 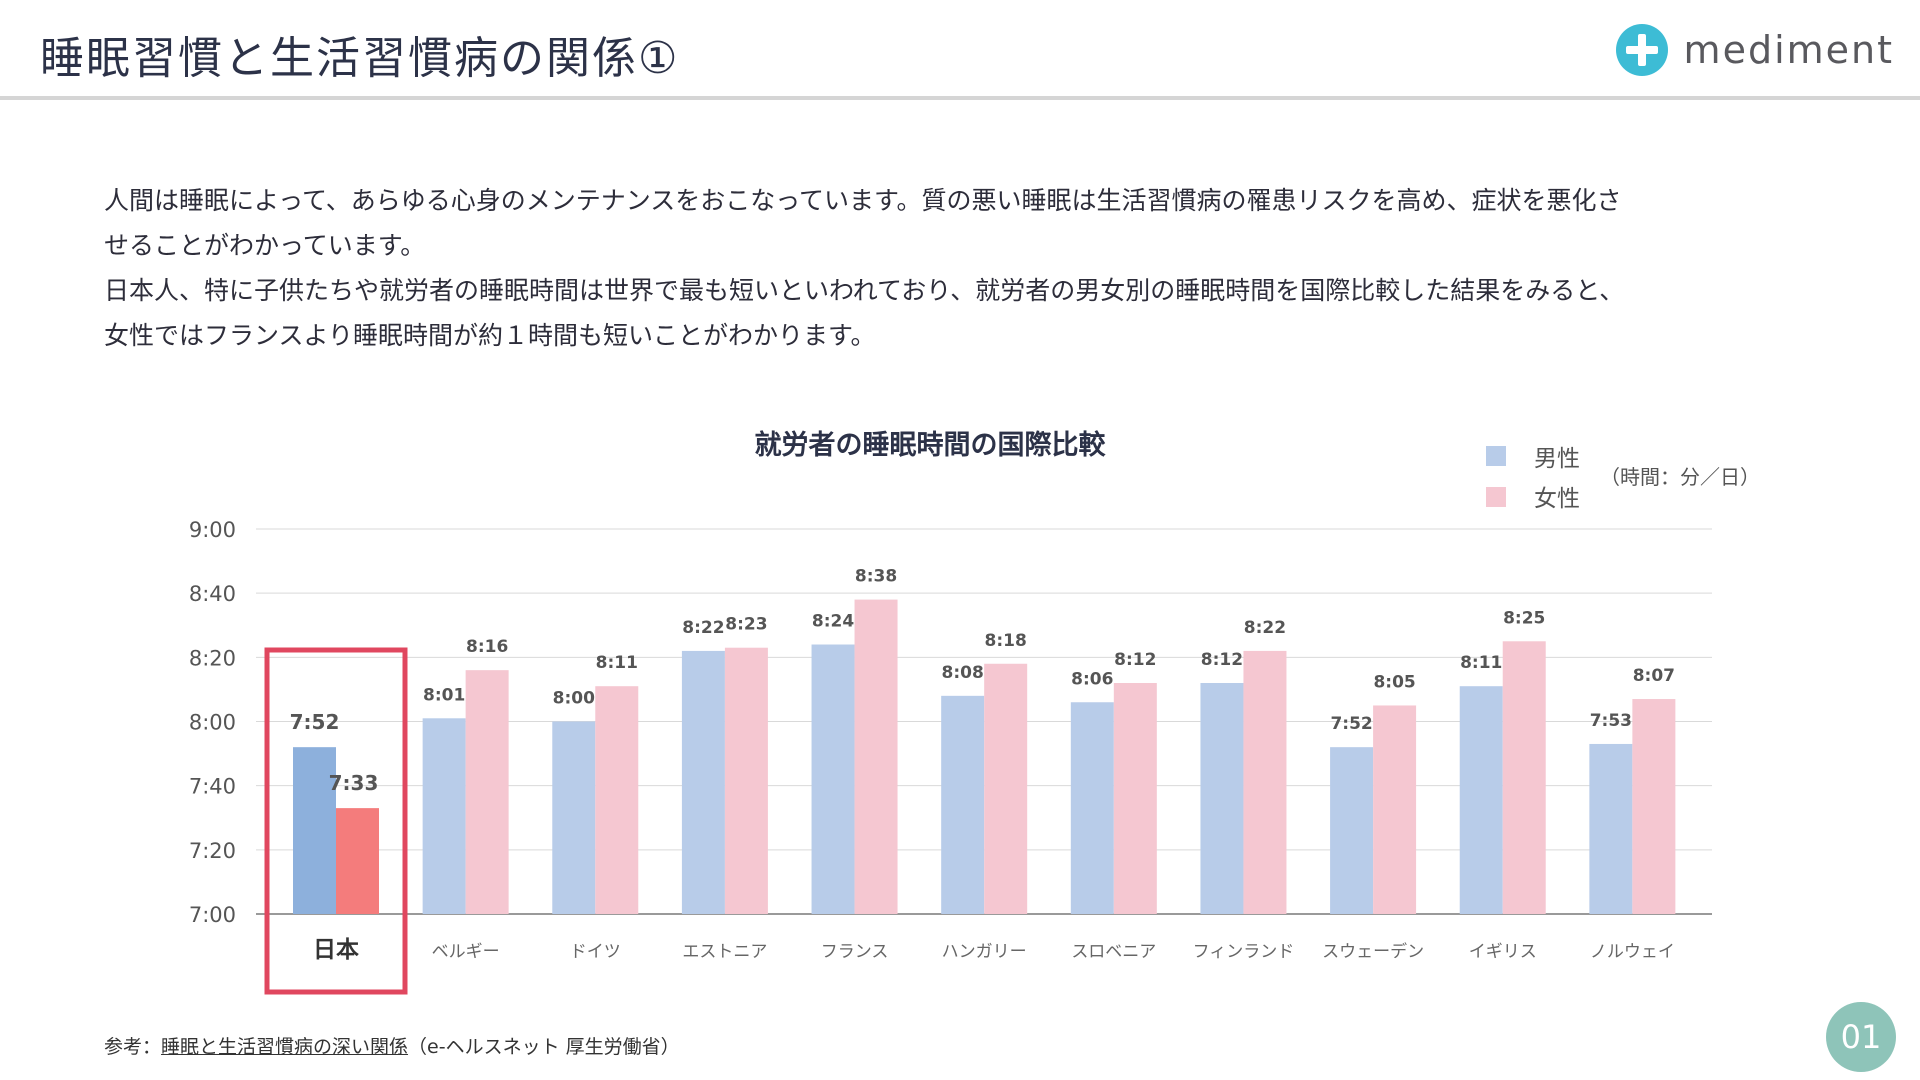 I want to click on data-label-female: 8:18, so click(x=1006, y=641).